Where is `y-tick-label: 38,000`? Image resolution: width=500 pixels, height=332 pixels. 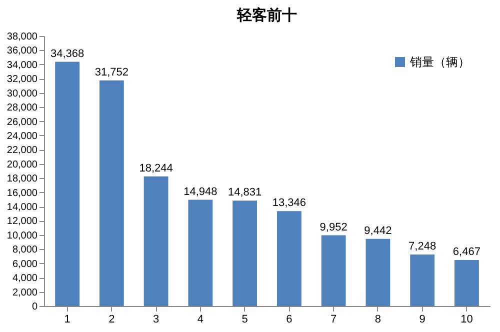 y-tick-label: 38,000 is located at coordinates (22, 37).